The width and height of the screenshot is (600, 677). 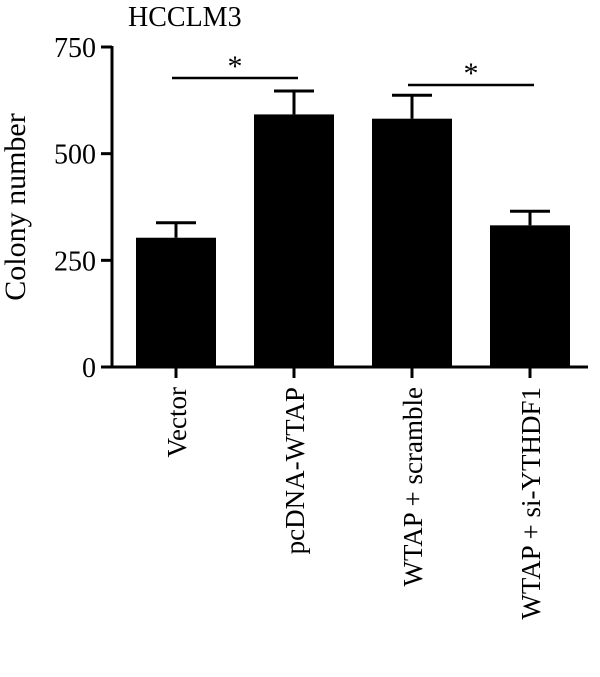 What do you see at coordinates (75, 155) in the screenshot?
I see `y-tick-label: 500` at bounding box center [75, 155].